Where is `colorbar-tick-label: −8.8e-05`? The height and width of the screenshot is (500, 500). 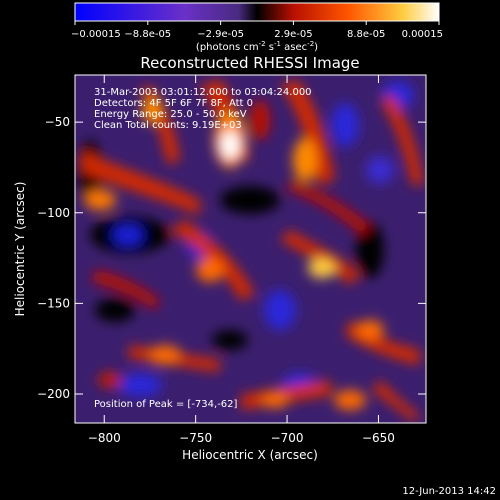 colorbar-tick-label: −8.8e-05 is located at coordinates (147, 34).